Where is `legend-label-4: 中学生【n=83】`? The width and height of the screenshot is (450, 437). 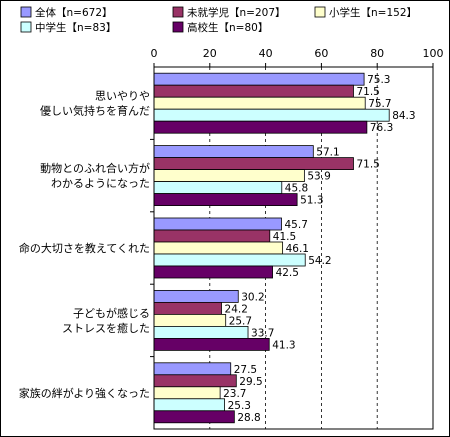
legend-label-4: 中学生【n=83】 is located at coordinates (75, 27).